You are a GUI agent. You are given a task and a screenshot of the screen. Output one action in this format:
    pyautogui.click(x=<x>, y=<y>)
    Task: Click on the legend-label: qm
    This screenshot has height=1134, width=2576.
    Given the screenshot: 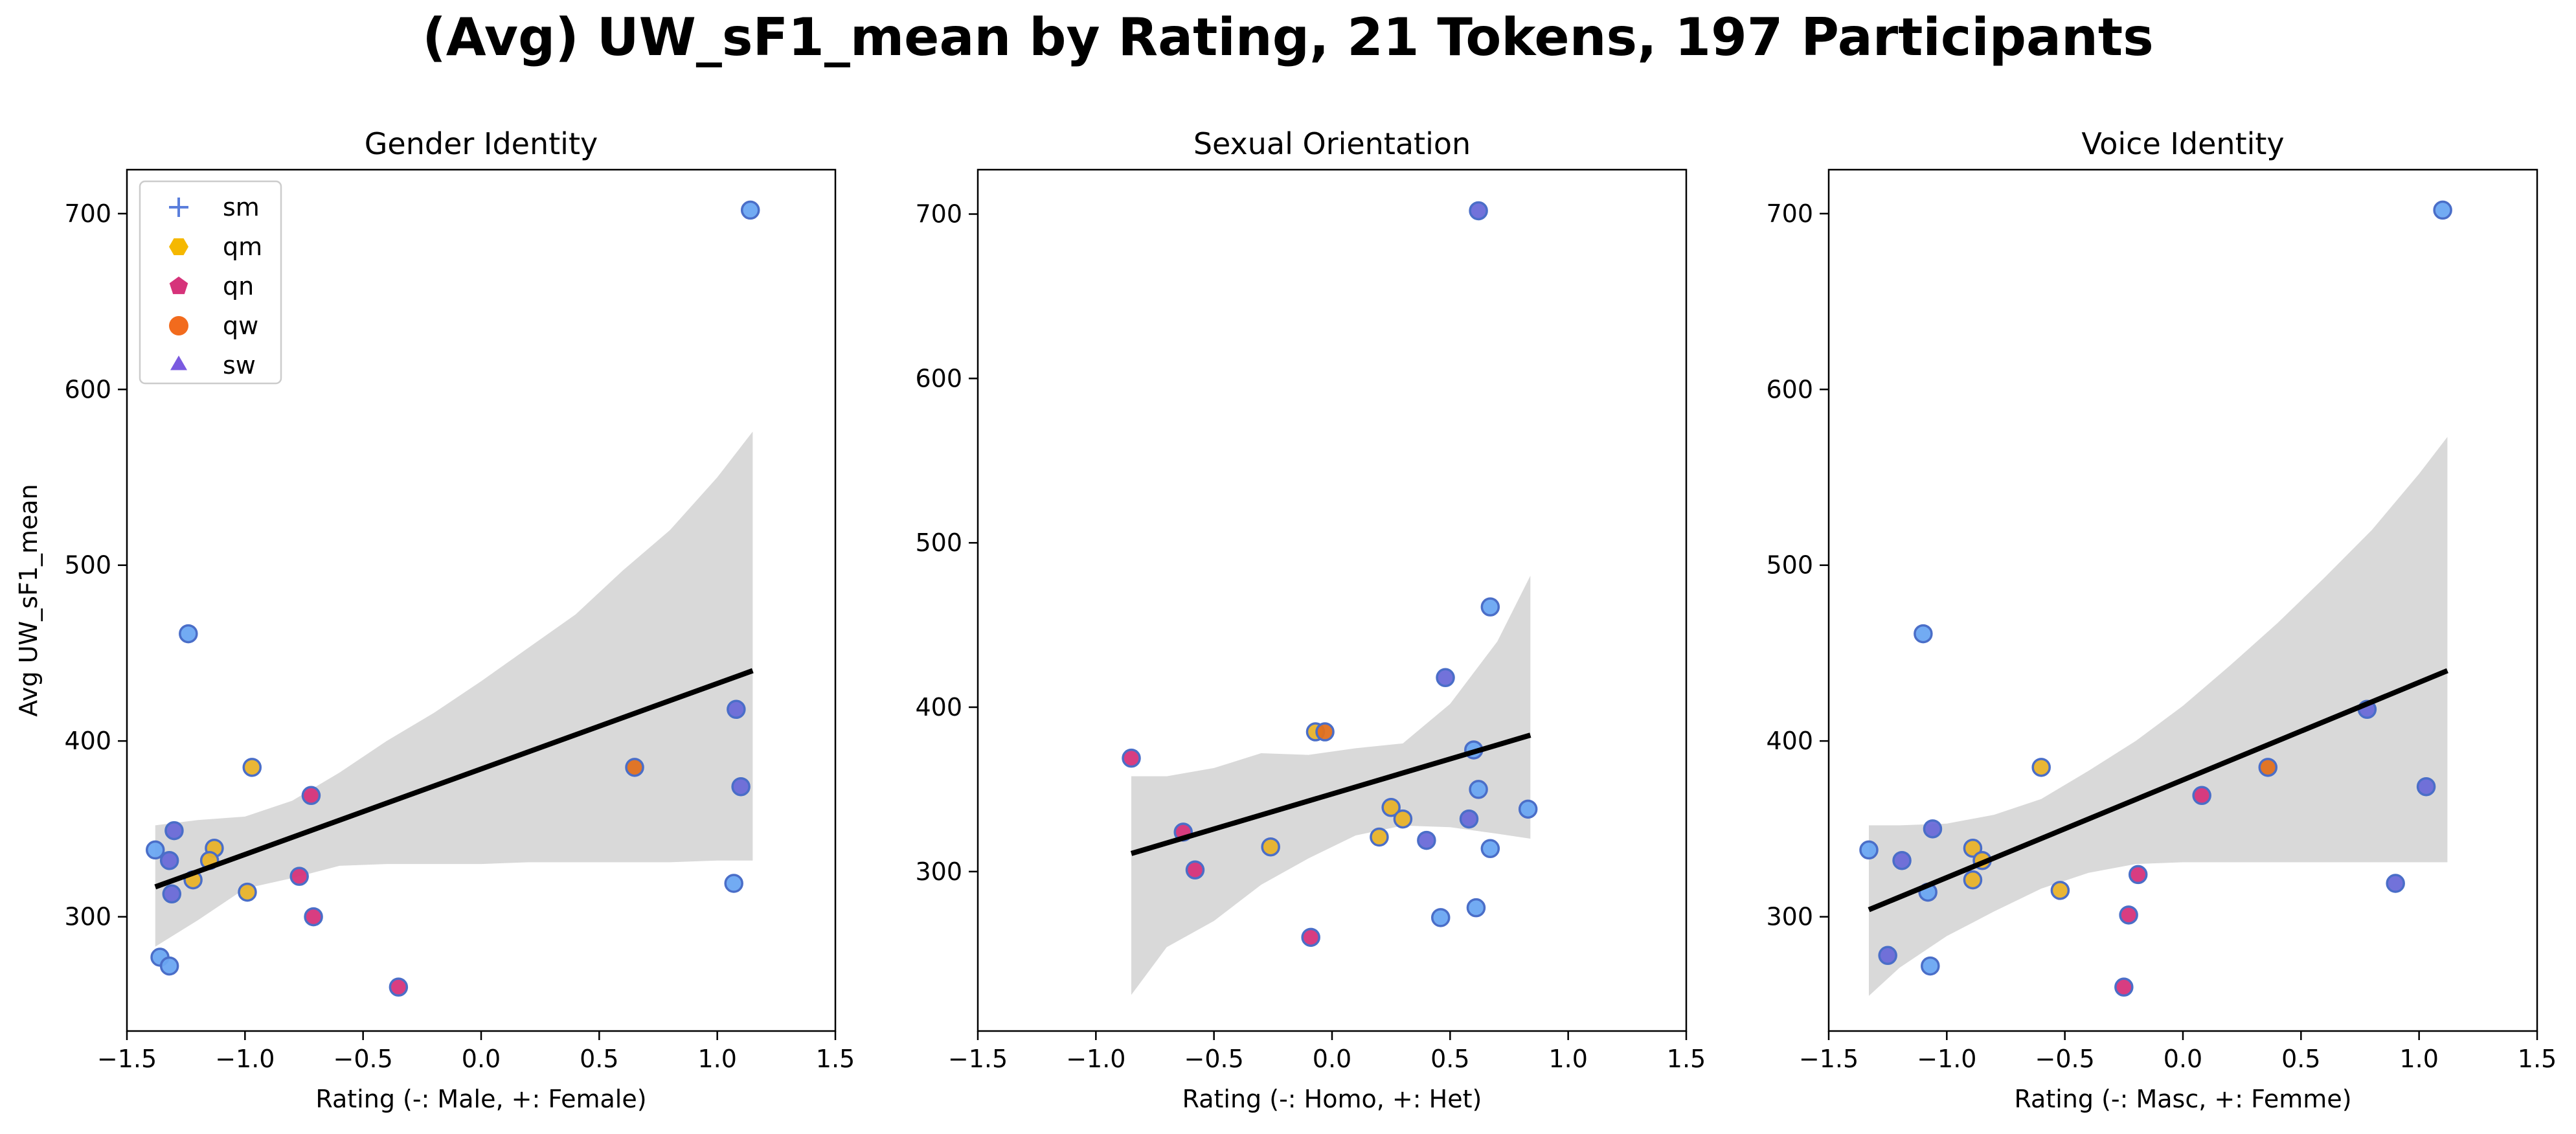 What is the action you would take?
    pyautogui.click(x=242, y=246)
    